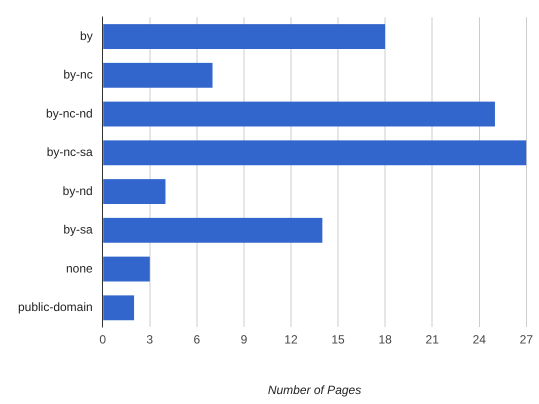 Image resolution: width=539 pixels, height=404 pixels. I want to click on x-tick-label: 21, so click(433, 339).